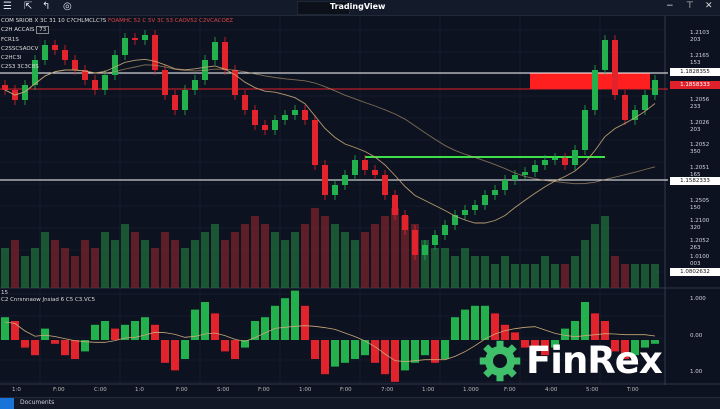  What do you see at coordinates (690, 6) in the screenshot?
I see `restore-icon: ⊤` at bounding box center [690, 6].